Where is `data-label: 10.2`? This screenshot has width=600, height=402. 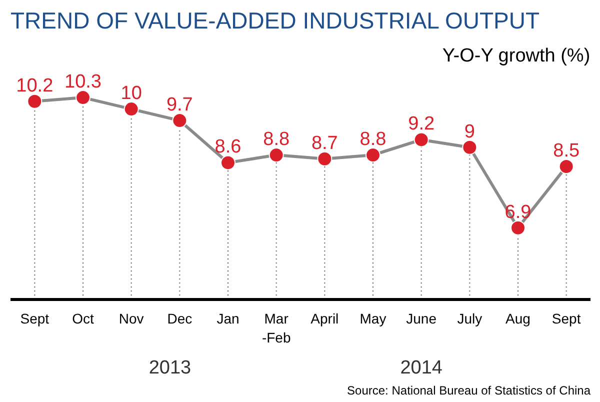
data-label: 10.2 is located at coordinates (35, 85).